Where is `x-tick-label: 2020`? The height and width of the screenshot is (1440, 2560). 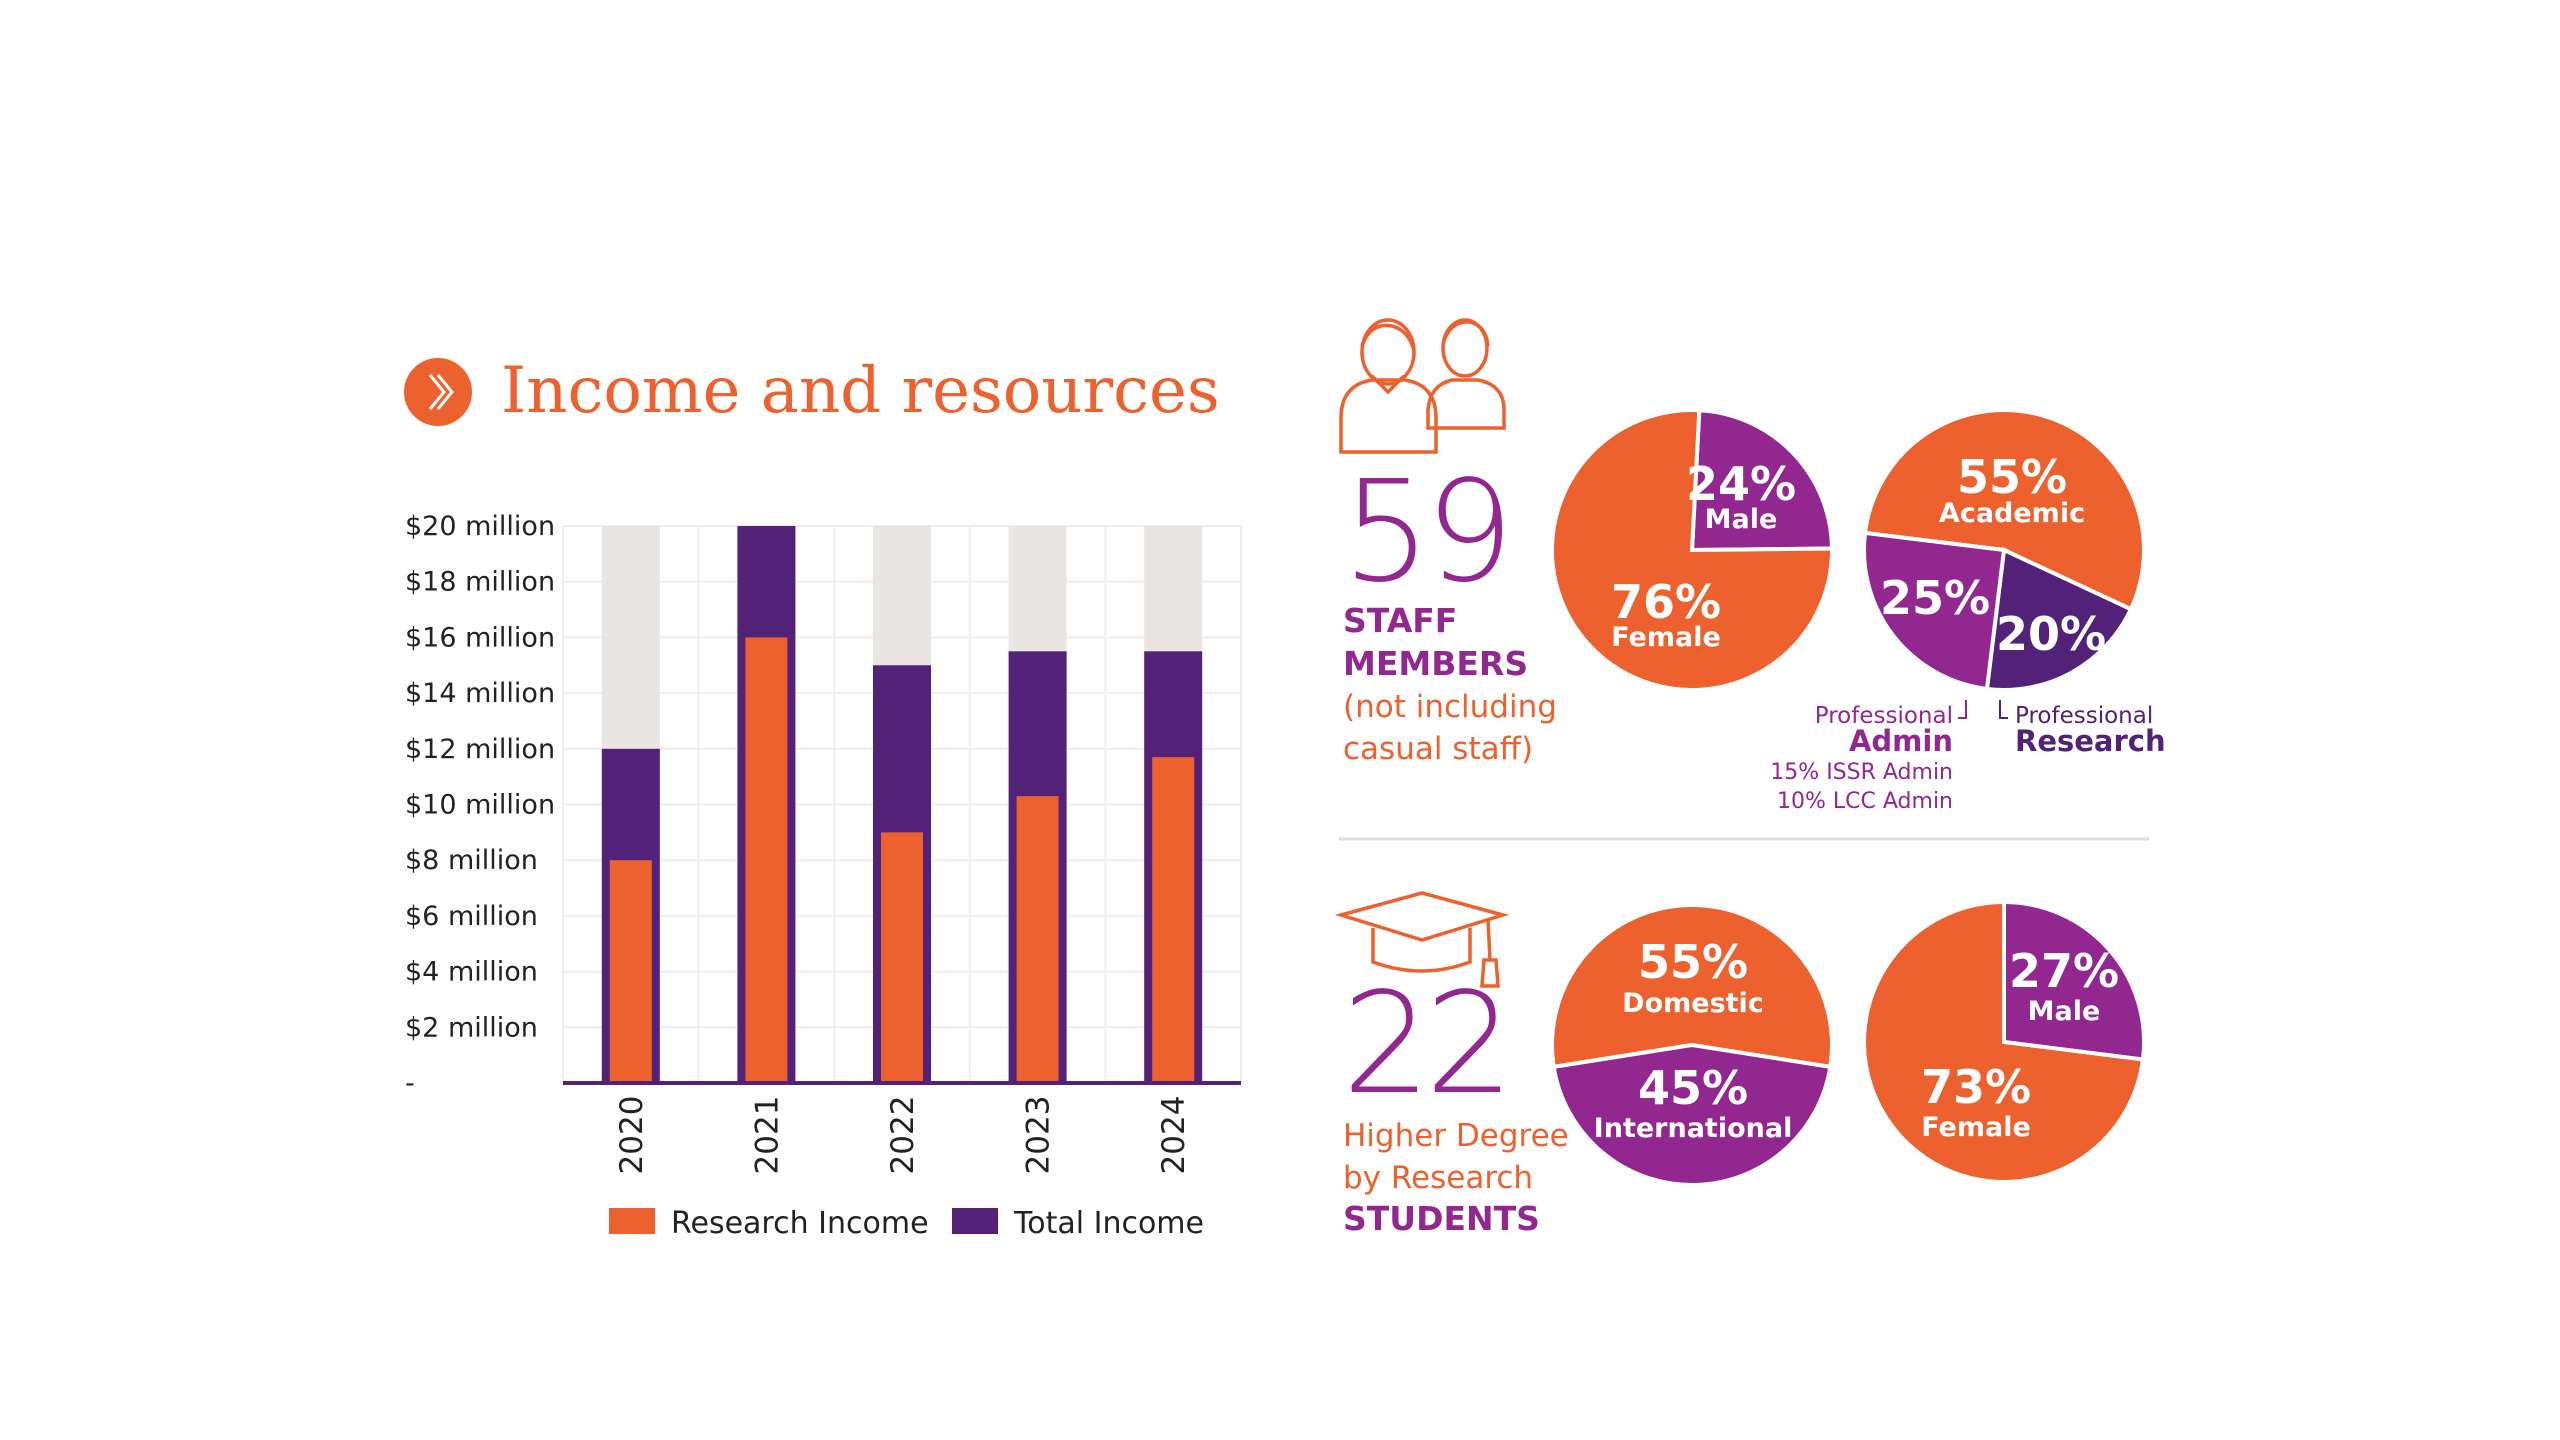
x-tick-label: 2020 is located at coordinates (632, 1135).